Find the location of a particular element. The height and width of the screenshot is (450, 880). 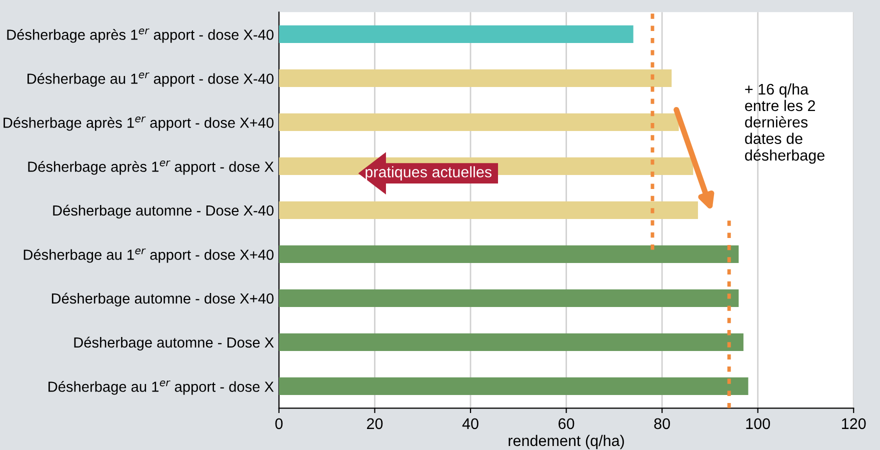

x-tick-label: 40 is located at coordinates (470, 424).